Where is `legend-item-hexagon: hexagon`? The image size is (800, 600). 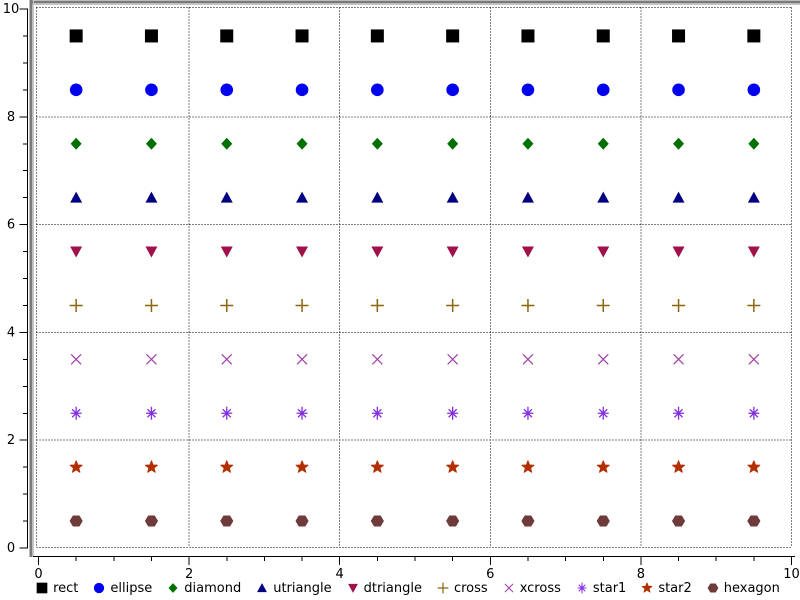
legend-item-hexagon: hexagon is located at coordinates (742, 588).